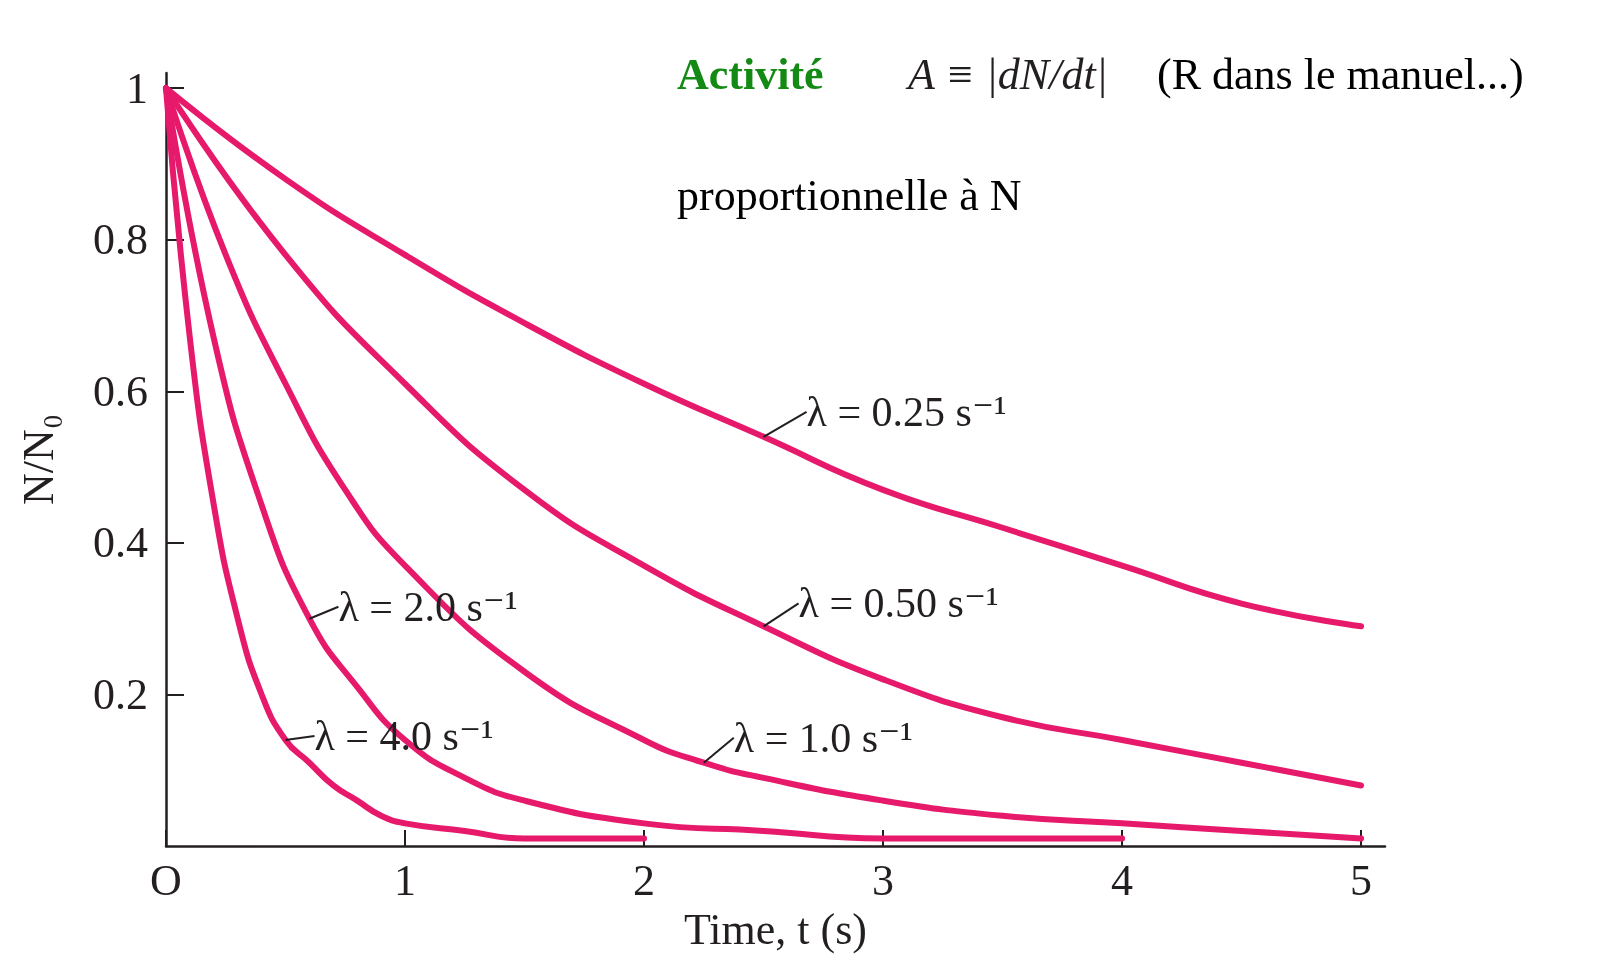 The height and width of the screenshot is (964, 1608). What do you see at coordinates (120, 391) in the screenshot?
I see `y-tick-label: 0.6` at bounding box center [120, 391].